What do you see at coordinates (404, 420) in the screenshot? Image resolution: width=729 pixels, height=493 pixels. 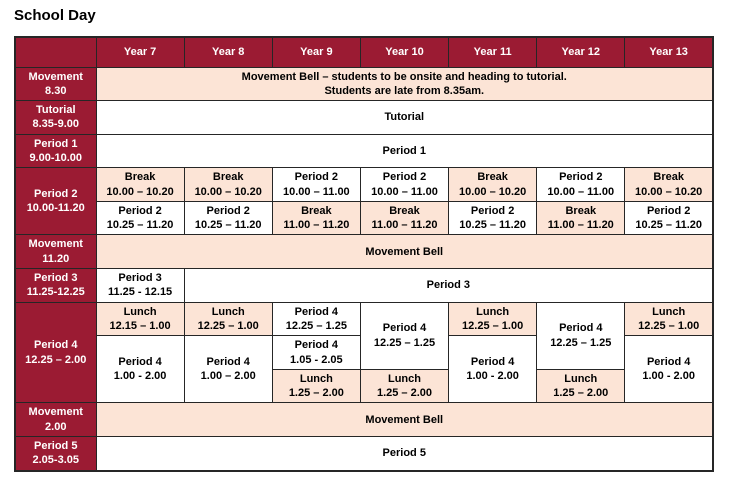 I see `cell-movement-bell-afternoon: Movement Bell` at bounding box center [404, 420].